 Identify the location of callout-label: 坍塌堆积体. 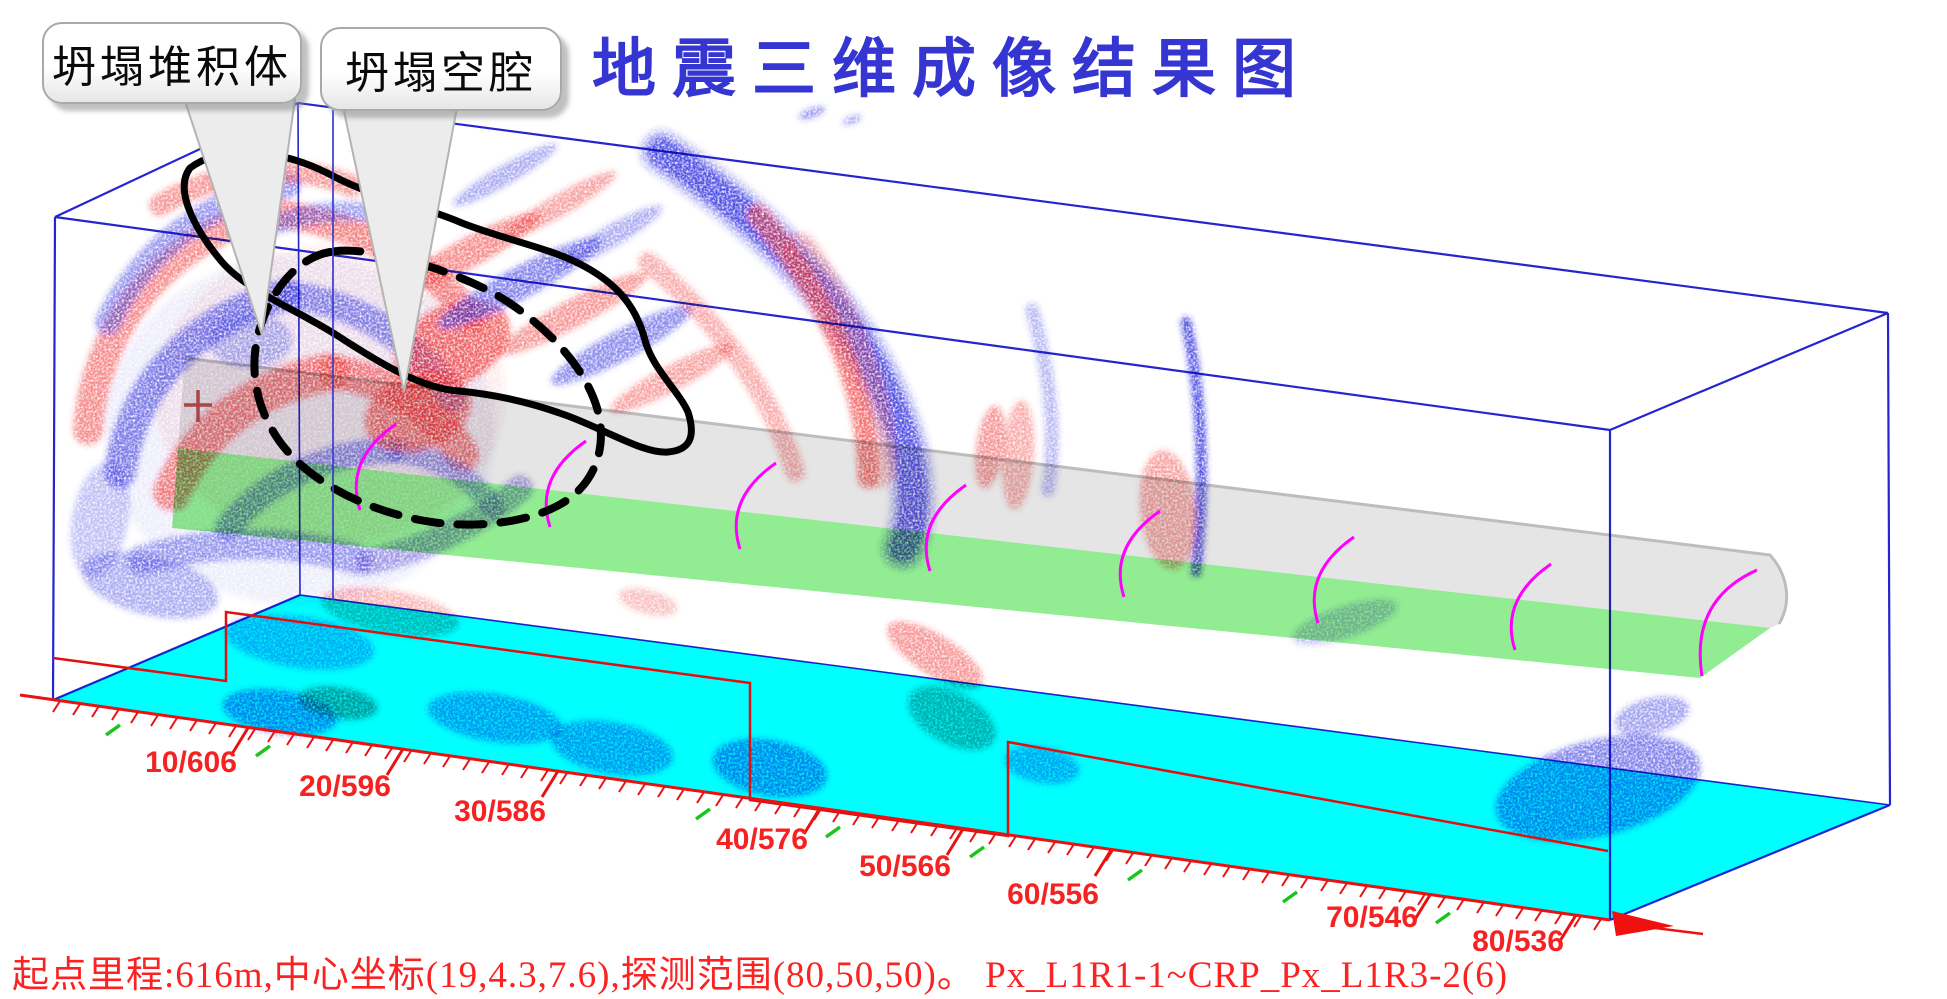
(172, 67).